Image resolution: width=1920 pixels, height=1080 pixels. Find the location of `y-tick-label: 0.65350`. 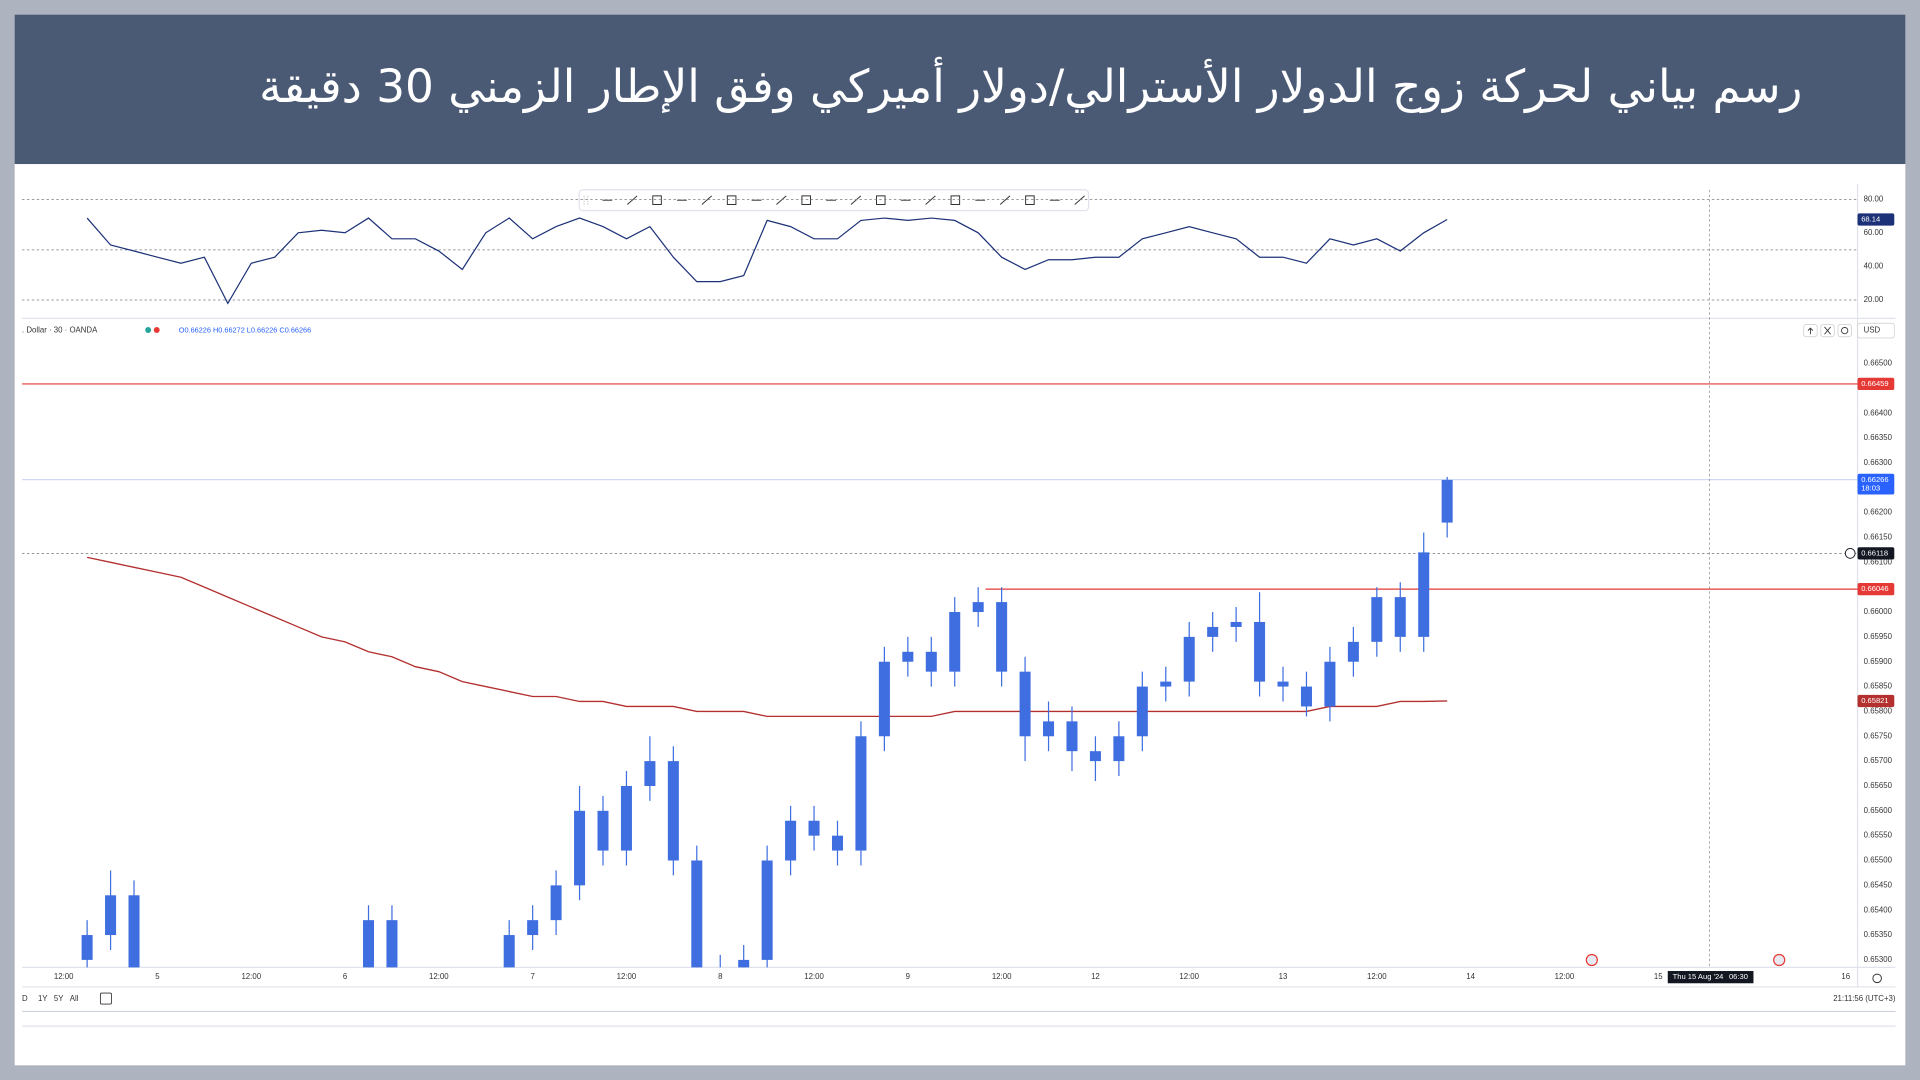

y-tick-label: 0.65350 is located at coordinates (1878, 934).